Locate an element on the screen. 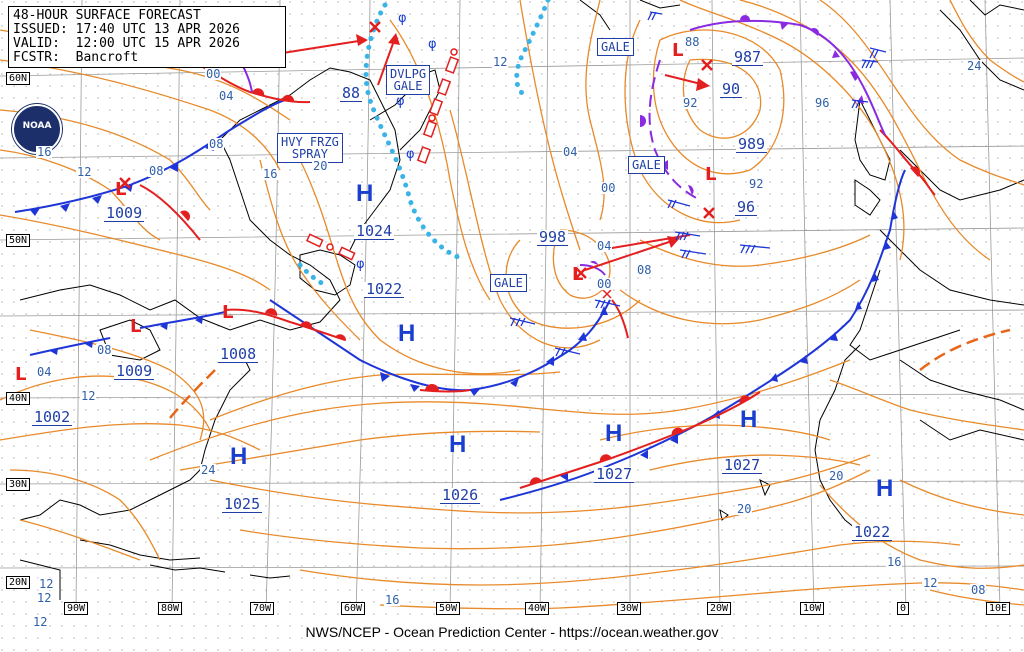 This screenshot has height=652, width=1024. warning-line: SPRAY is located at coordinates (309, 154).